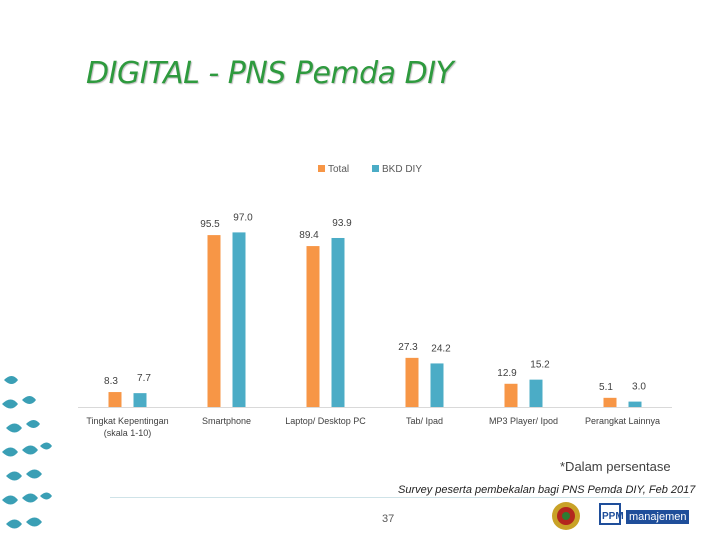  Describe the element at coordinates (658, 517) in the screenshot. I see `ppm-logo-text: manajemen` at that location.